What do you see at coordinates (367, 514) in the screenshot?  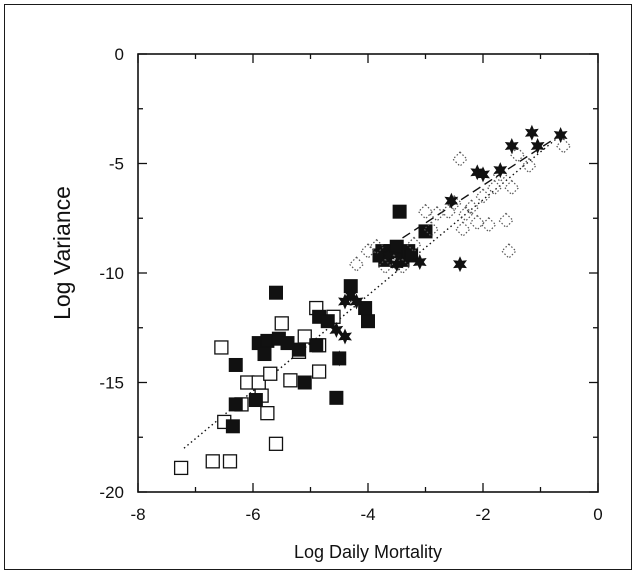 I see `x-tick-label: -4` at bounding box center [367, 514].